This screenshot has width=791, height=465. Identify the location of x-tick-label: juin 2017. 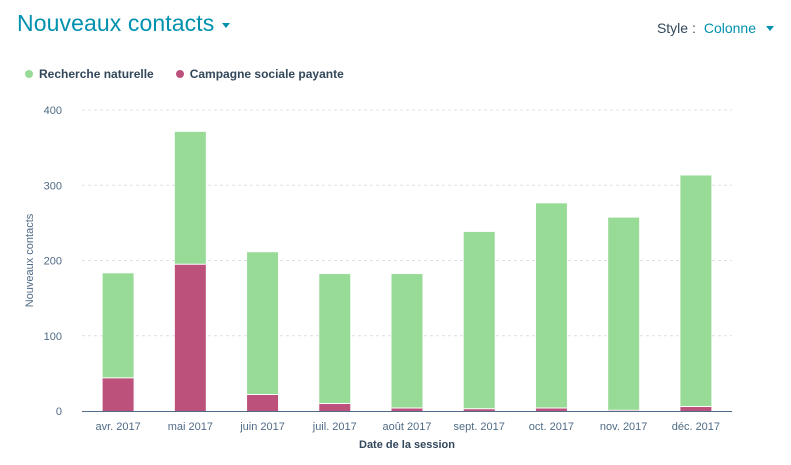
(262, 427).